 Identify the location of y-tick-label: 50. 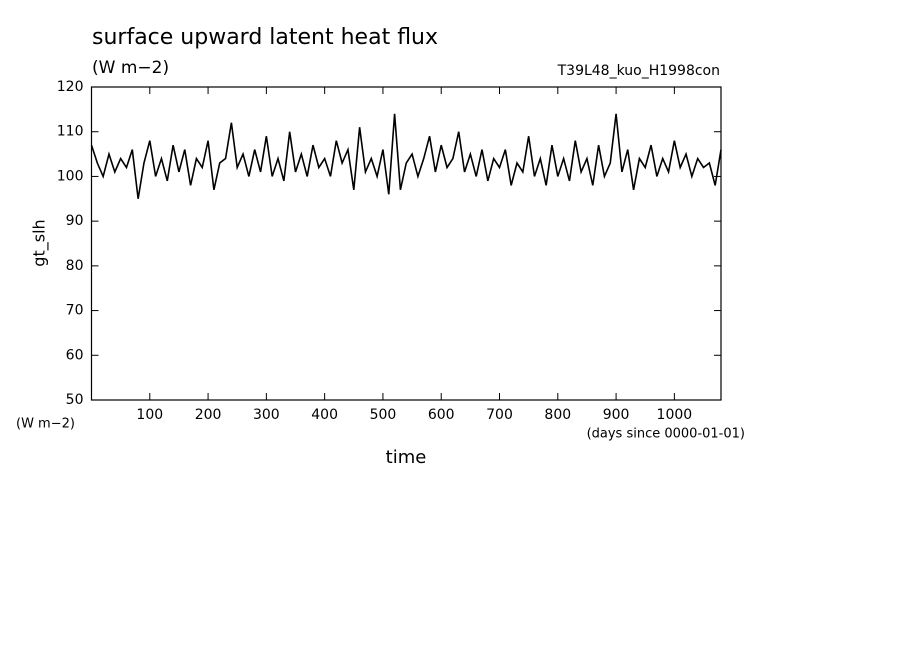
(75, 400).